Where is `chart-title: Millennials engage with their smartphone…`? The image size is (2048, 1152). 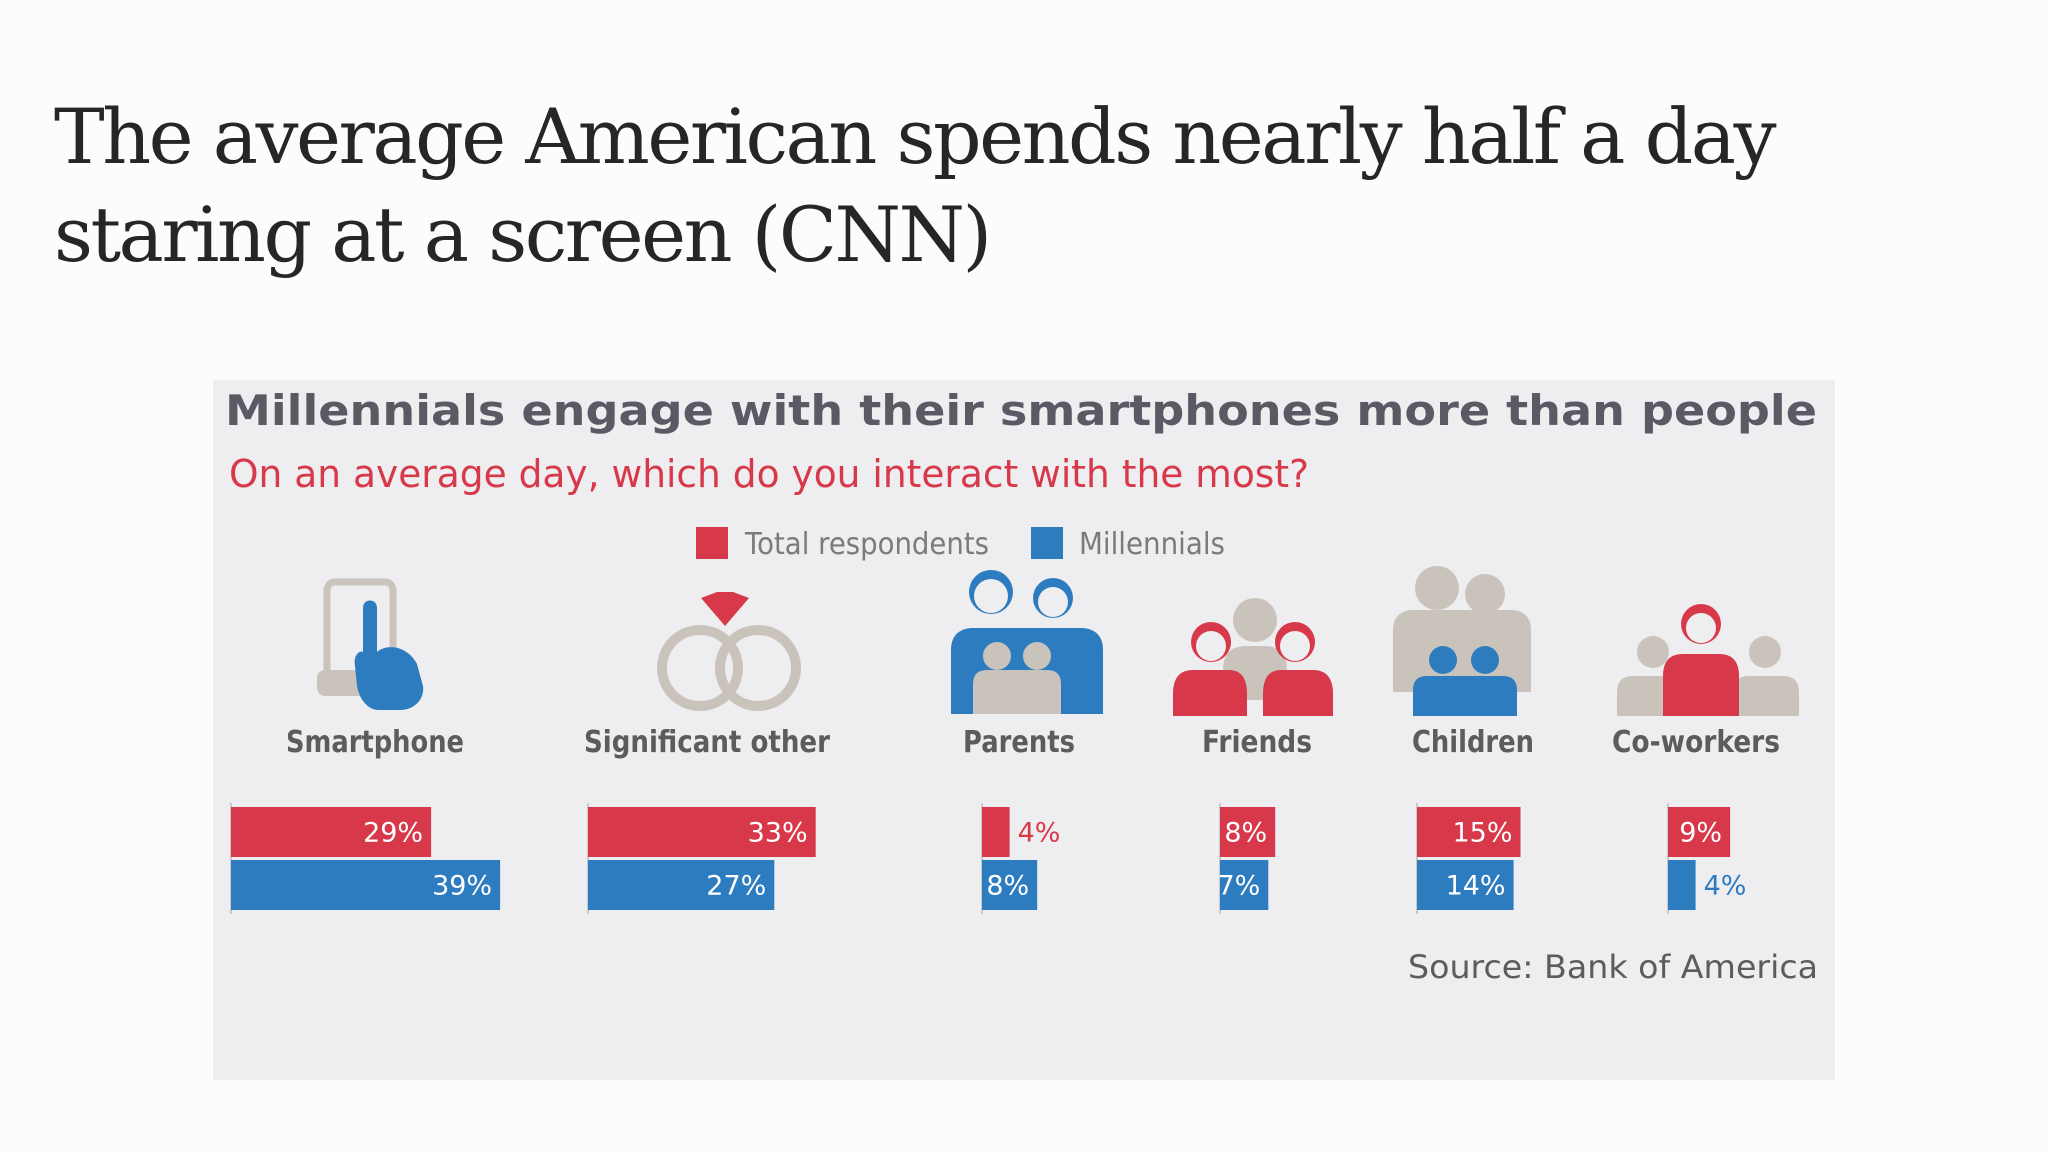 chart-title: Millennials engage with their smartphone… is located at coordinates (1021, 410).